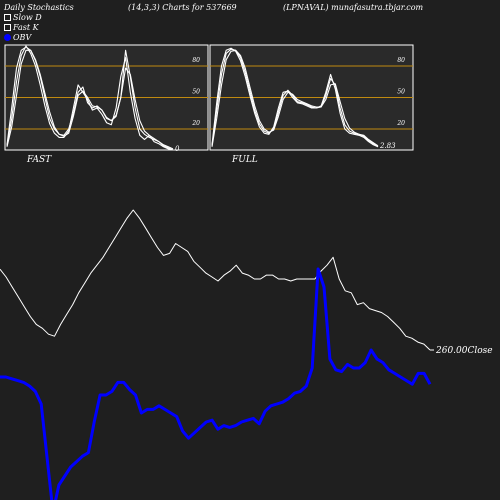 The image size is (500, 500). I want to click on legend-swatch-slow-d, so click(7, 17).